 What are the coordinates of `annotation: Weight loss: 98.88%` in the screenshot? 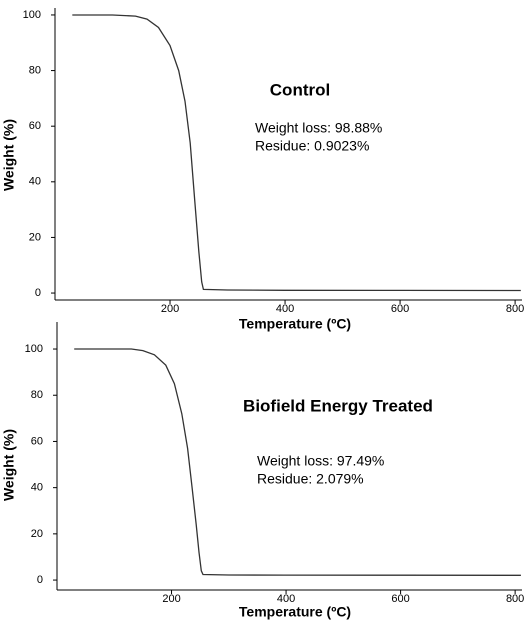 It's located at (318, 128).